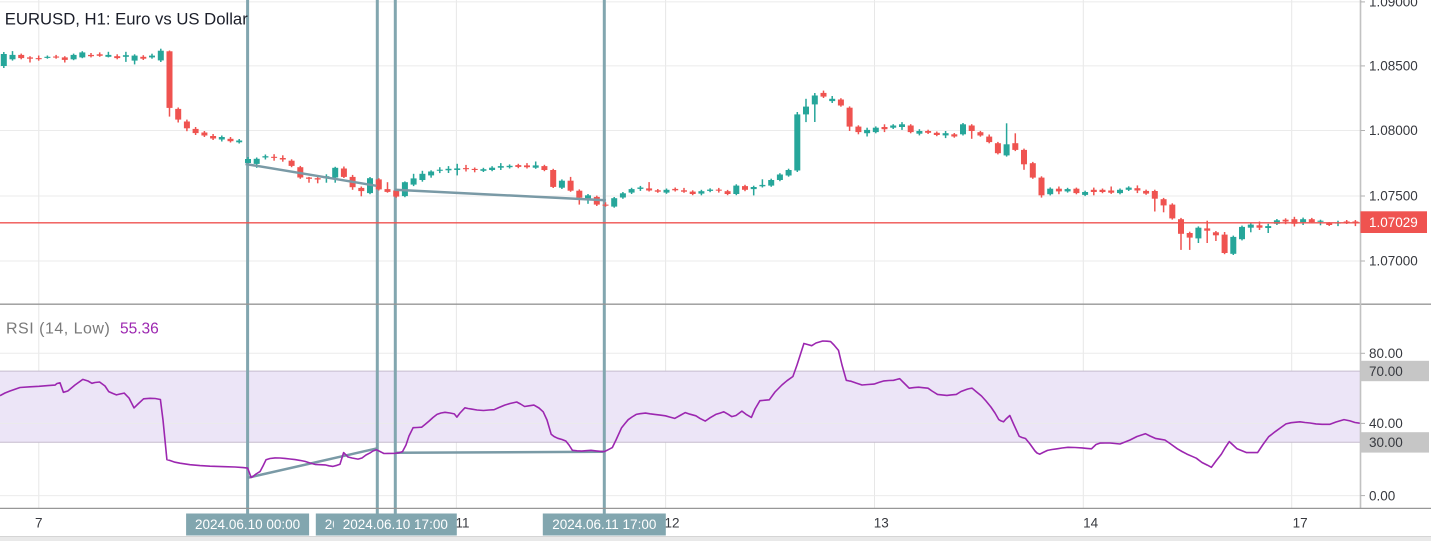  What do you see at coordinates (1386, 423) in the screenshot?
I see `svg-text: 40.00` at bounding box center [1386, 423].